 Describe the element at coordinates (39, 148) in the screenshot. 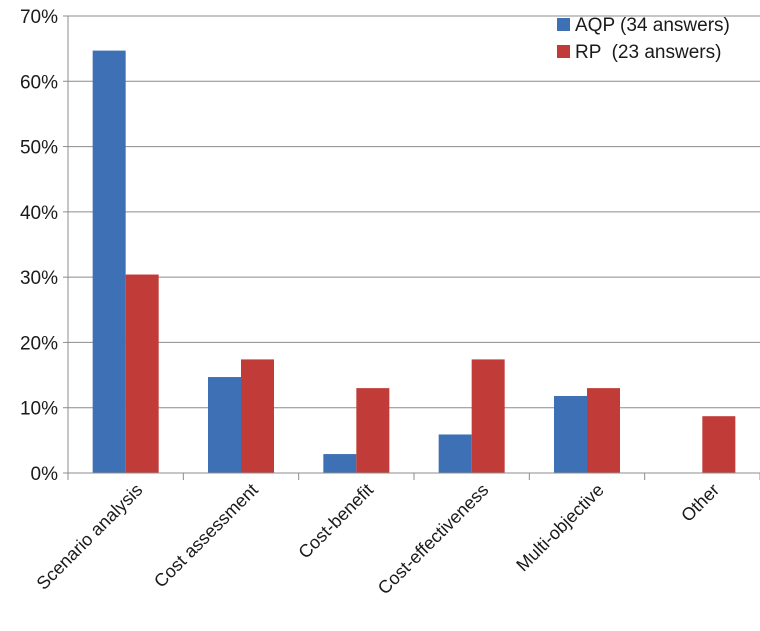

I see `y-tick-label: 50%` at that location.